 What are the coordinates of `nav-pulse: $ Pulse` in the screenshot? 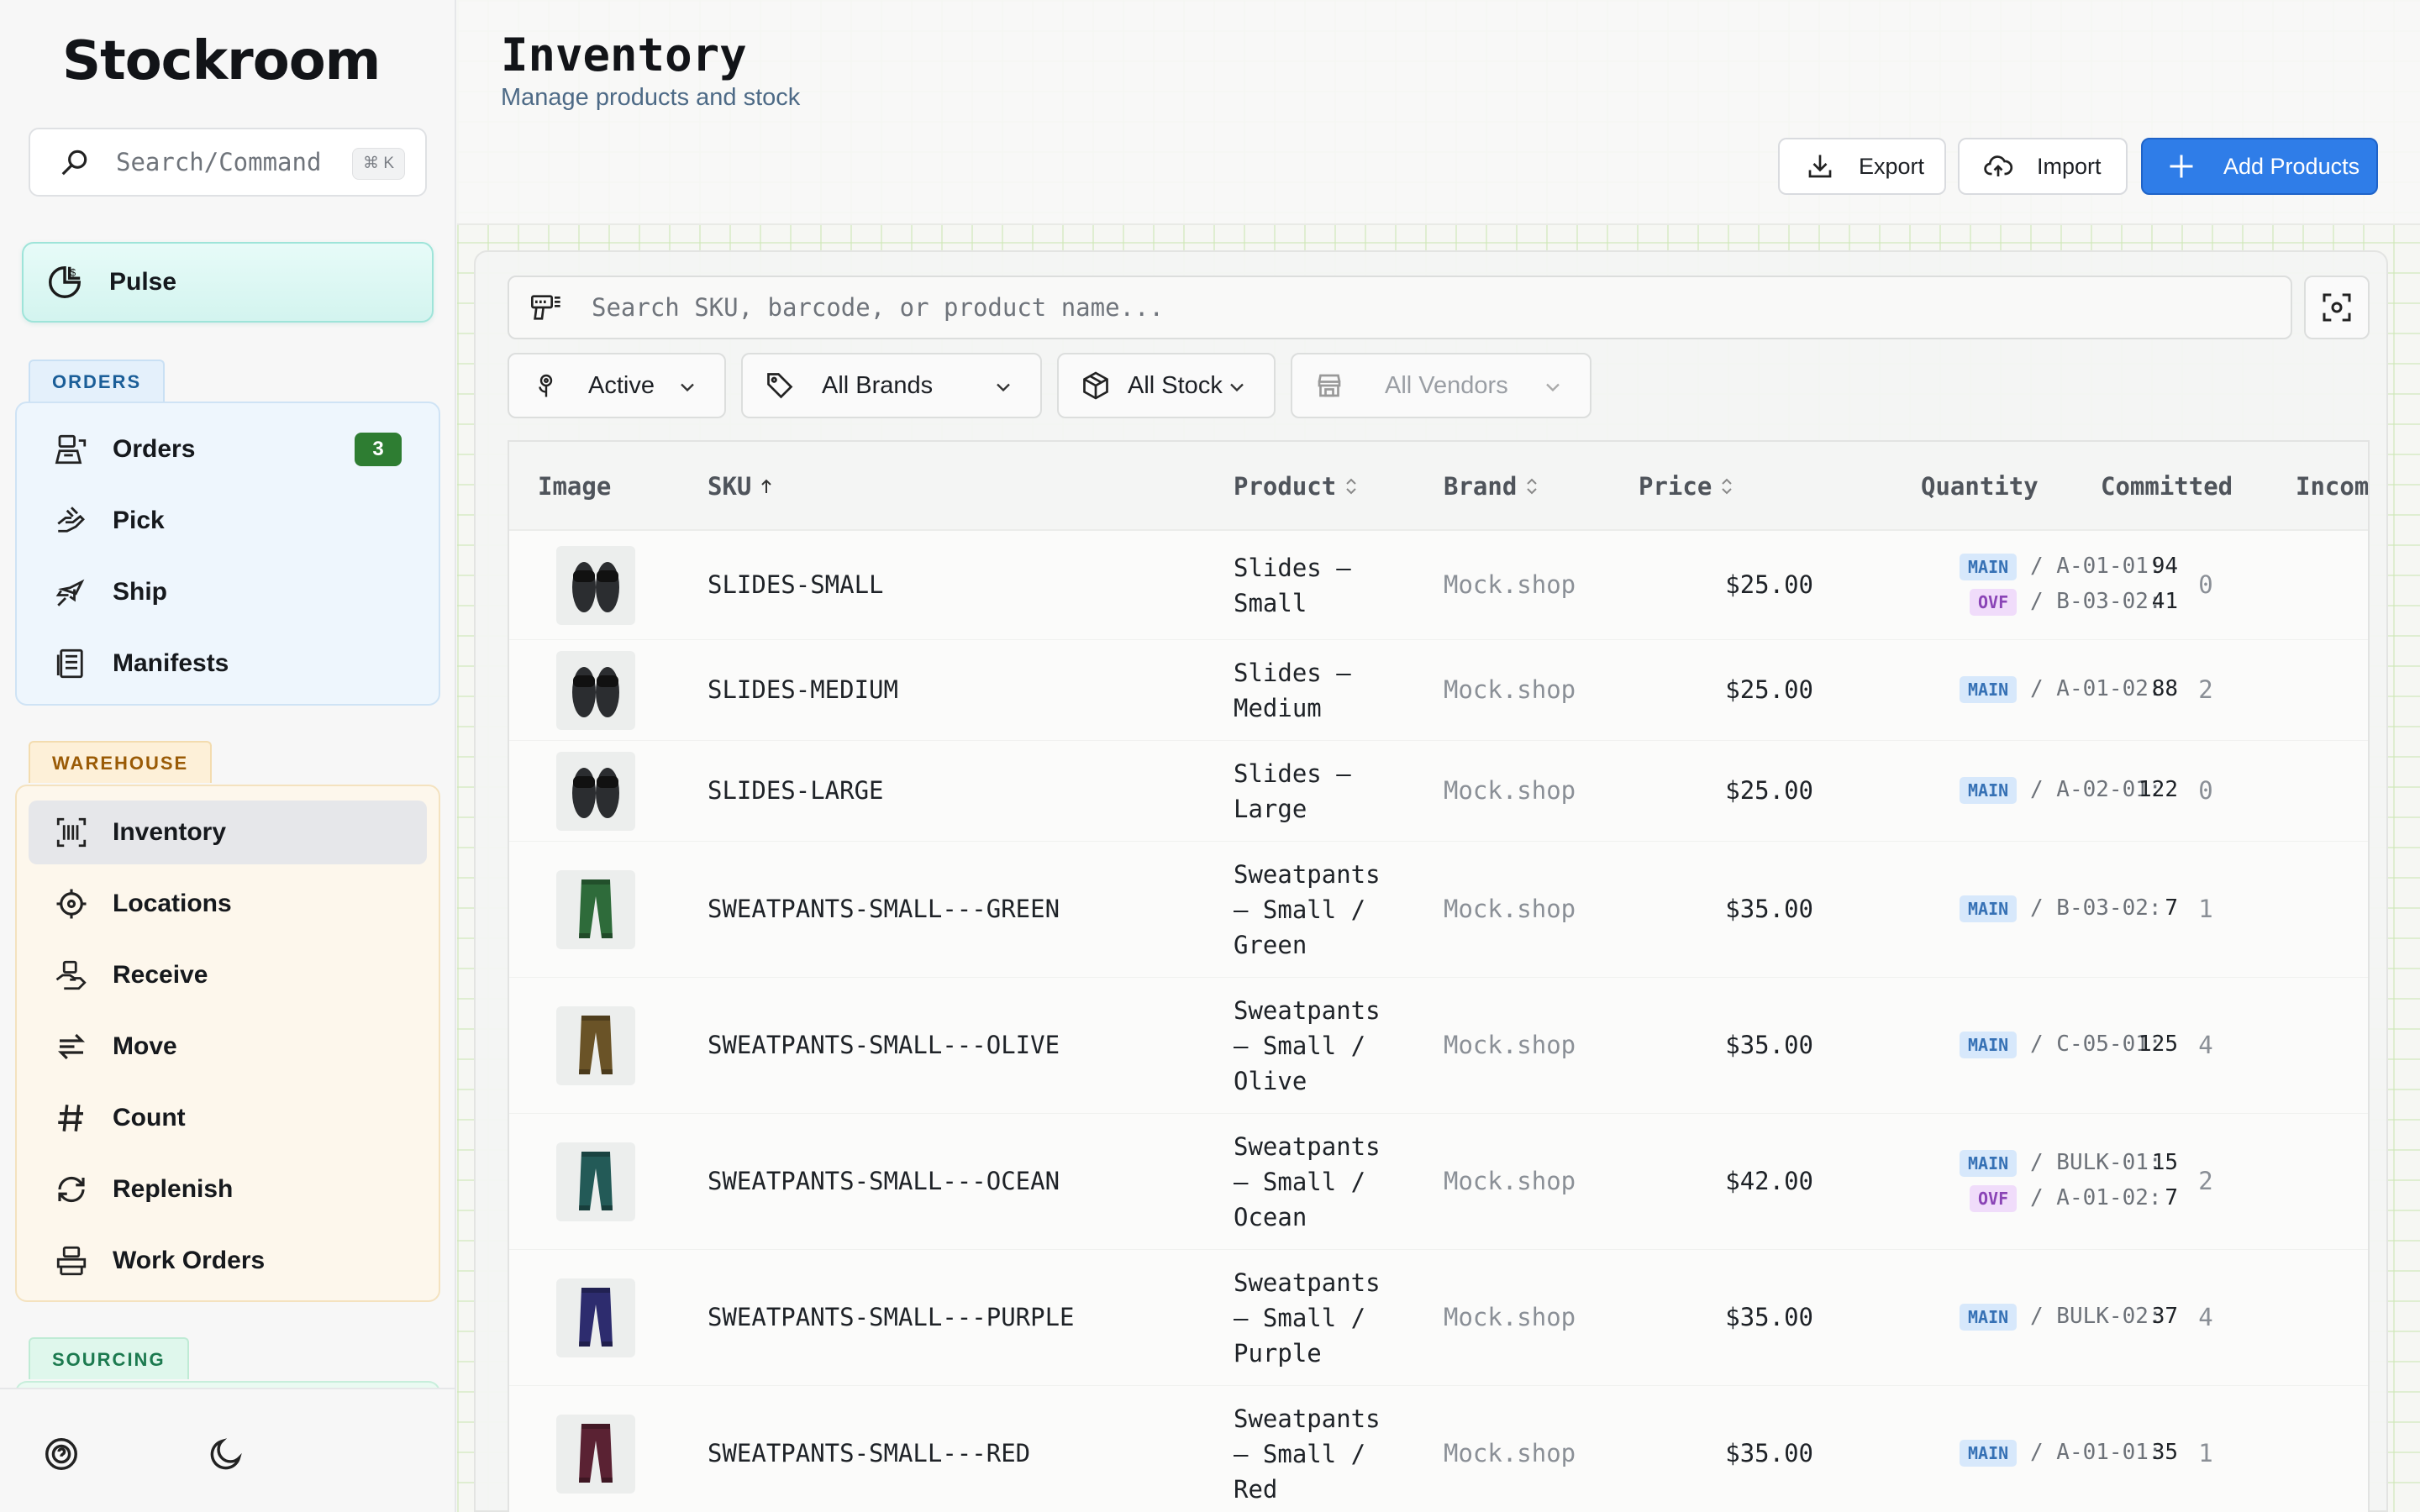 It's located at (228, 282).